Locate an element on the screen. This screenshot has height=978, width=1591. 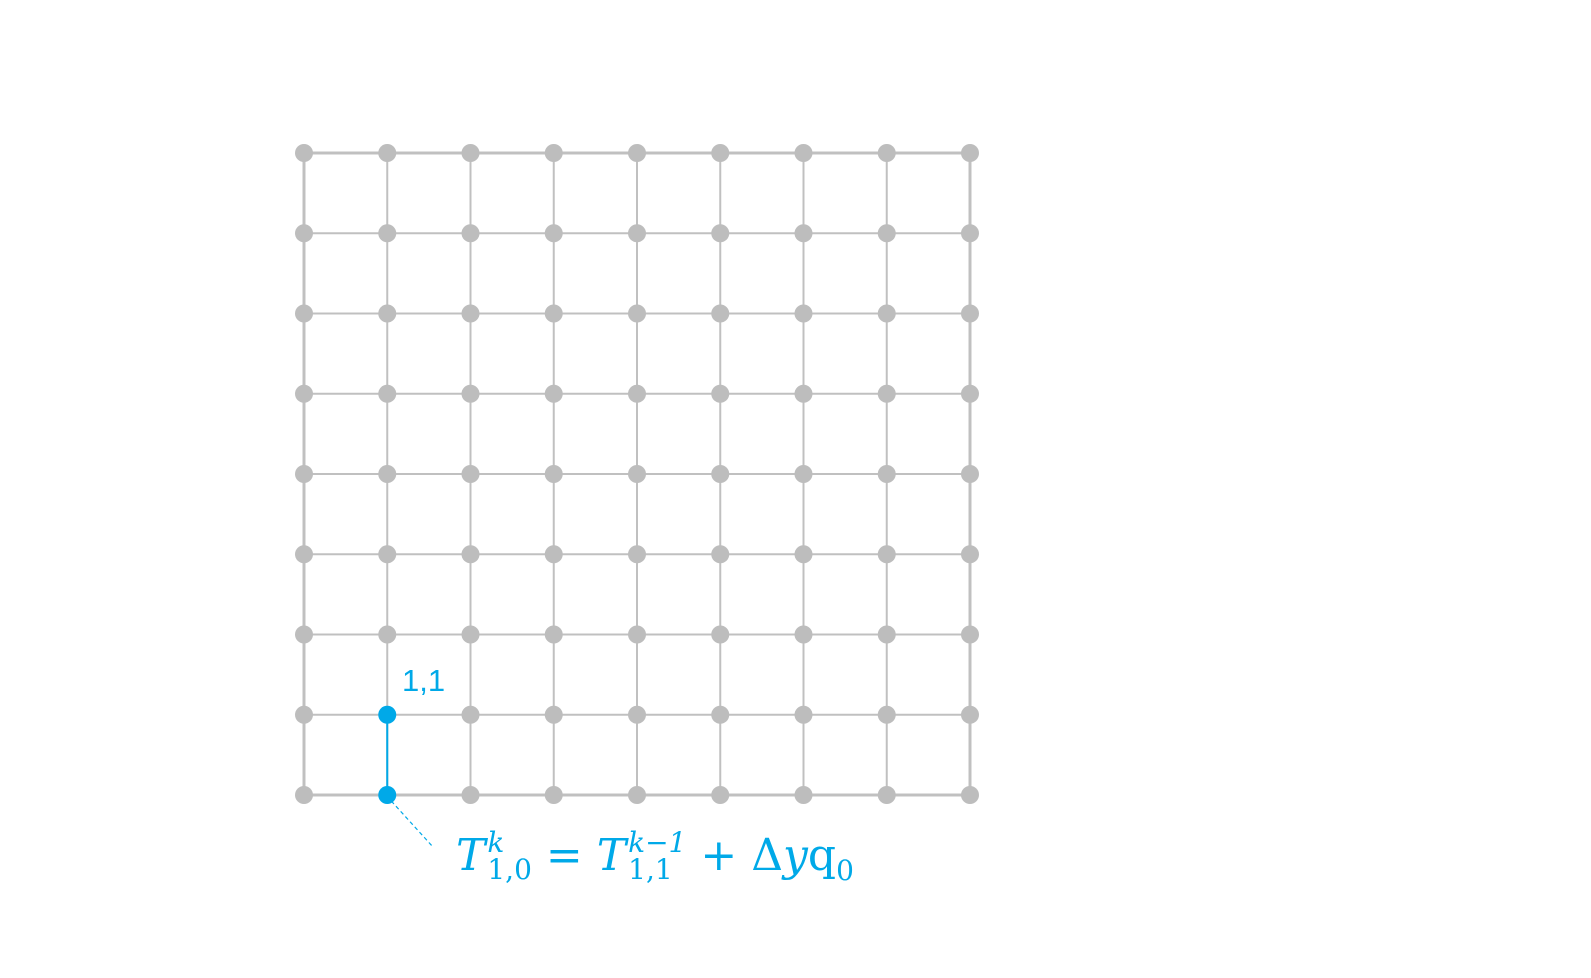
eq-rhs-scripts: k−1 1,1 is located at coordinates (657, 856).